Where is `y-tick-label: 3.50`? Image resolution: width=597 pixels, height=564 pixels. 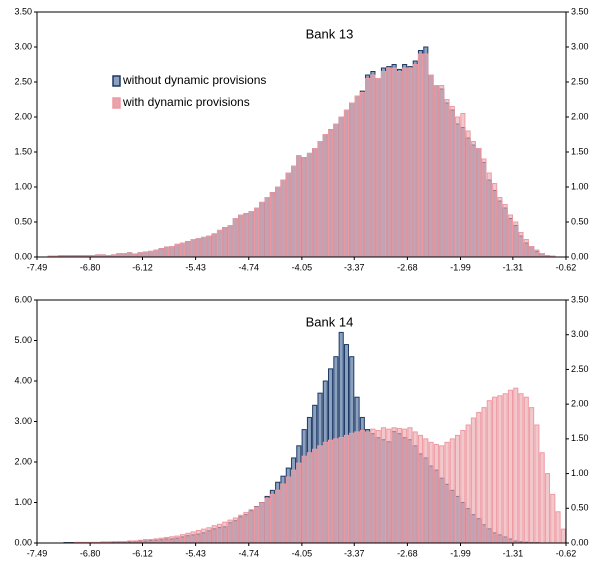
y-tick-label: 3.50 is located at coordinates (23, 11).